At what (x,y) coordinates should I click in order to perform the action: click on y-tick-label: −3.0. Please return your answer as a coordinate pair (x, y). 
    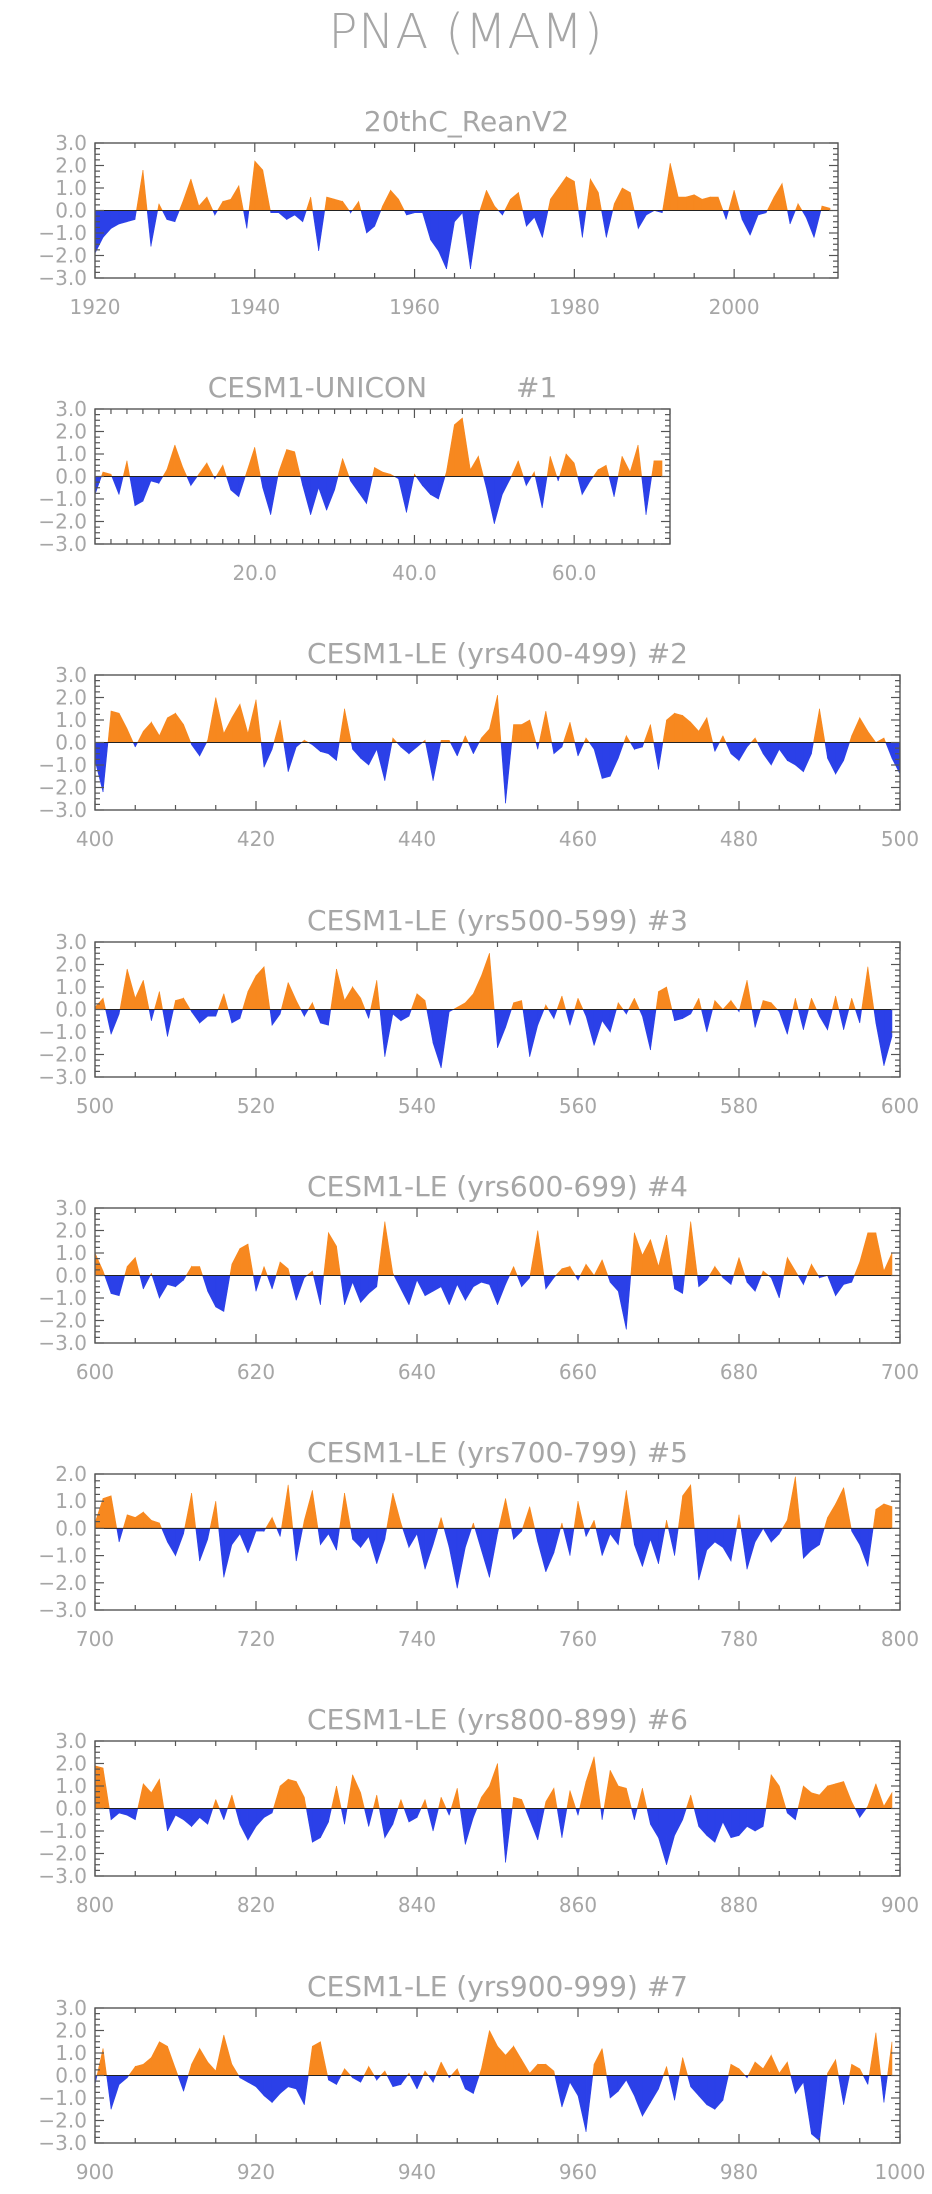
    Looking at the image, I should click on (62, 278).